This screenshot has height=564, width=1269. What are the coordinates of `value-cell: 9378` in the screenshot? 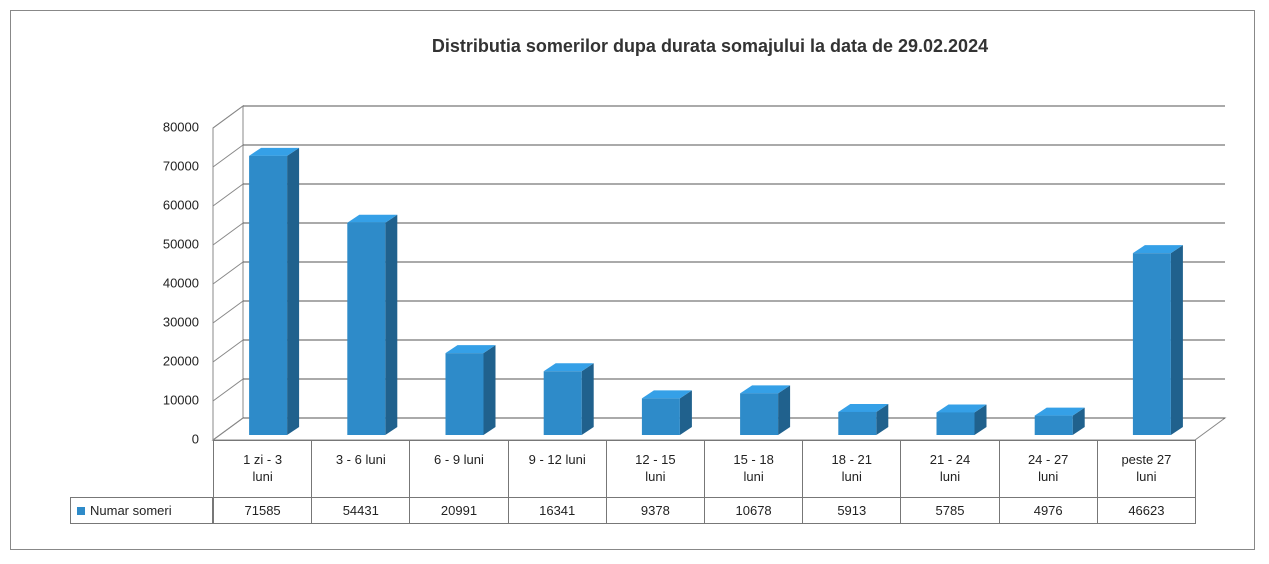 It's located at (655, 510).